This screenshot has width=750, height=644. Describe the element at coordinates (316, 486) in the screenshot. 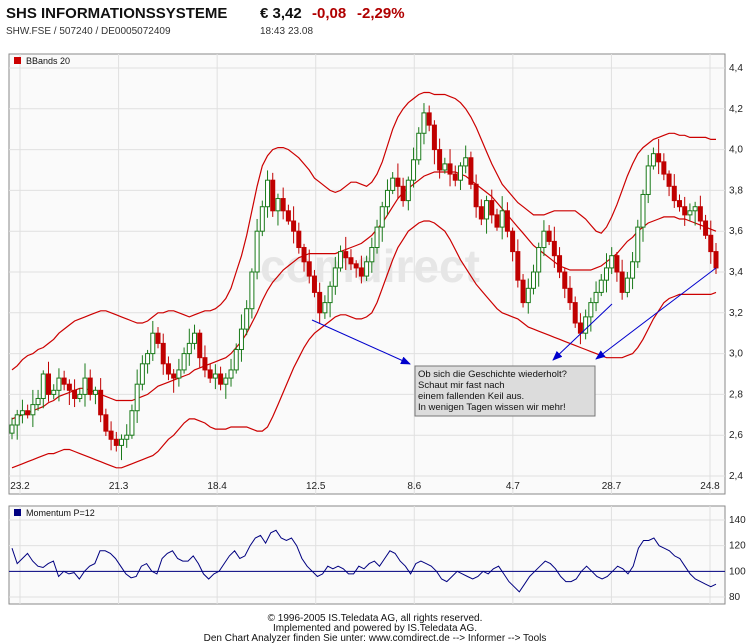

I see `price-x-tick-label: 12.5` at that location.